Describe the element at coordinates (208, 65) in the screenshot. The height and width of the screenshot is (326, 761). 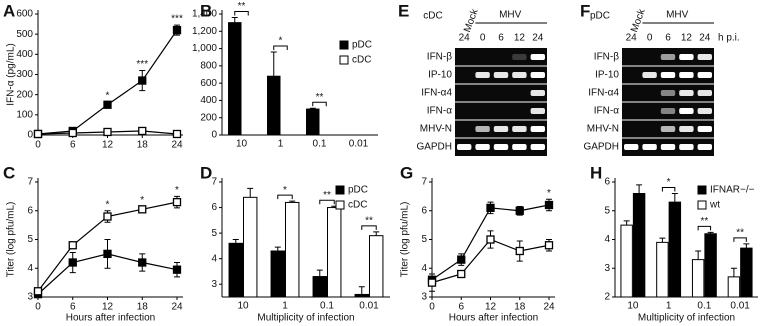
I see `y-tick-label: 800` at that location.